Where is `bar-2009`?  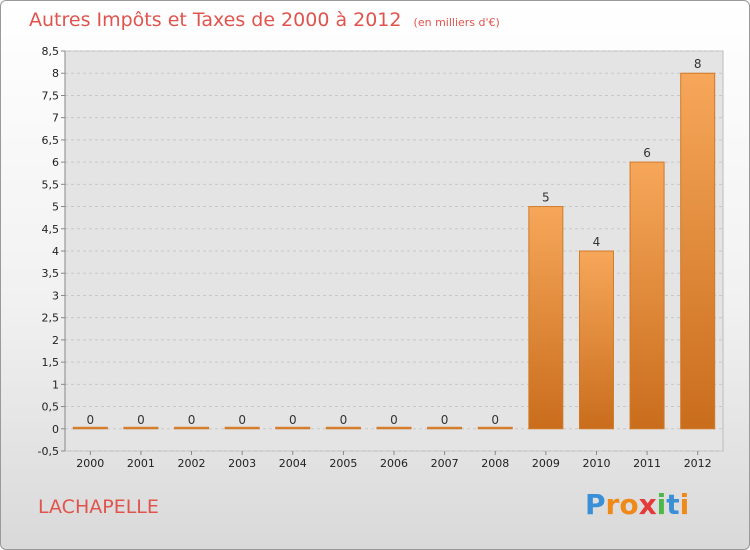
bar-2009 is located at coordinates (546, 318).